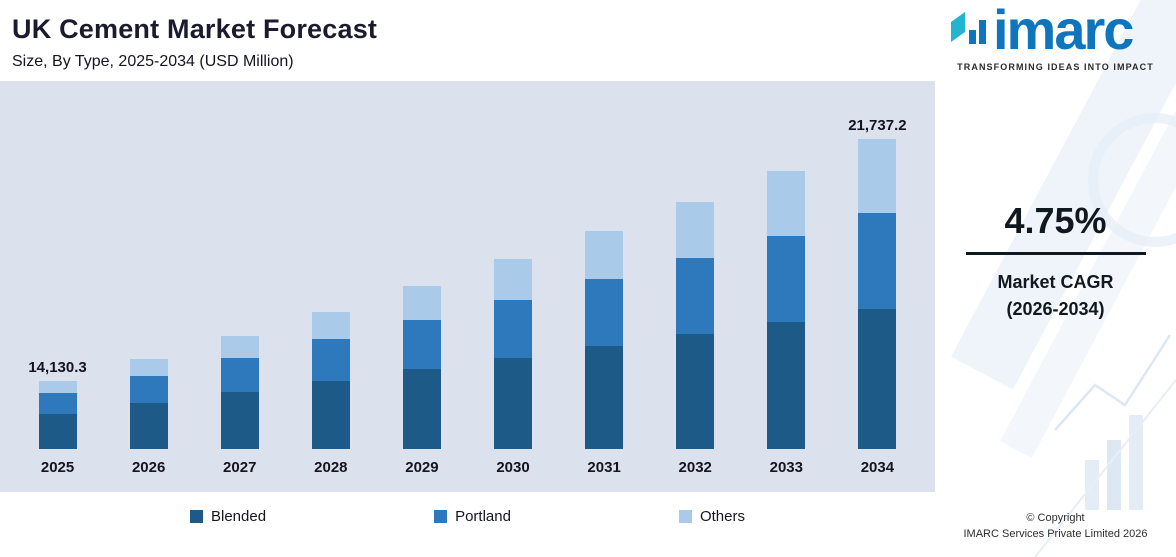  Describe the element at coordinates (968, 27) in the screenshot. I see `imarc-logo-icon` at that location.